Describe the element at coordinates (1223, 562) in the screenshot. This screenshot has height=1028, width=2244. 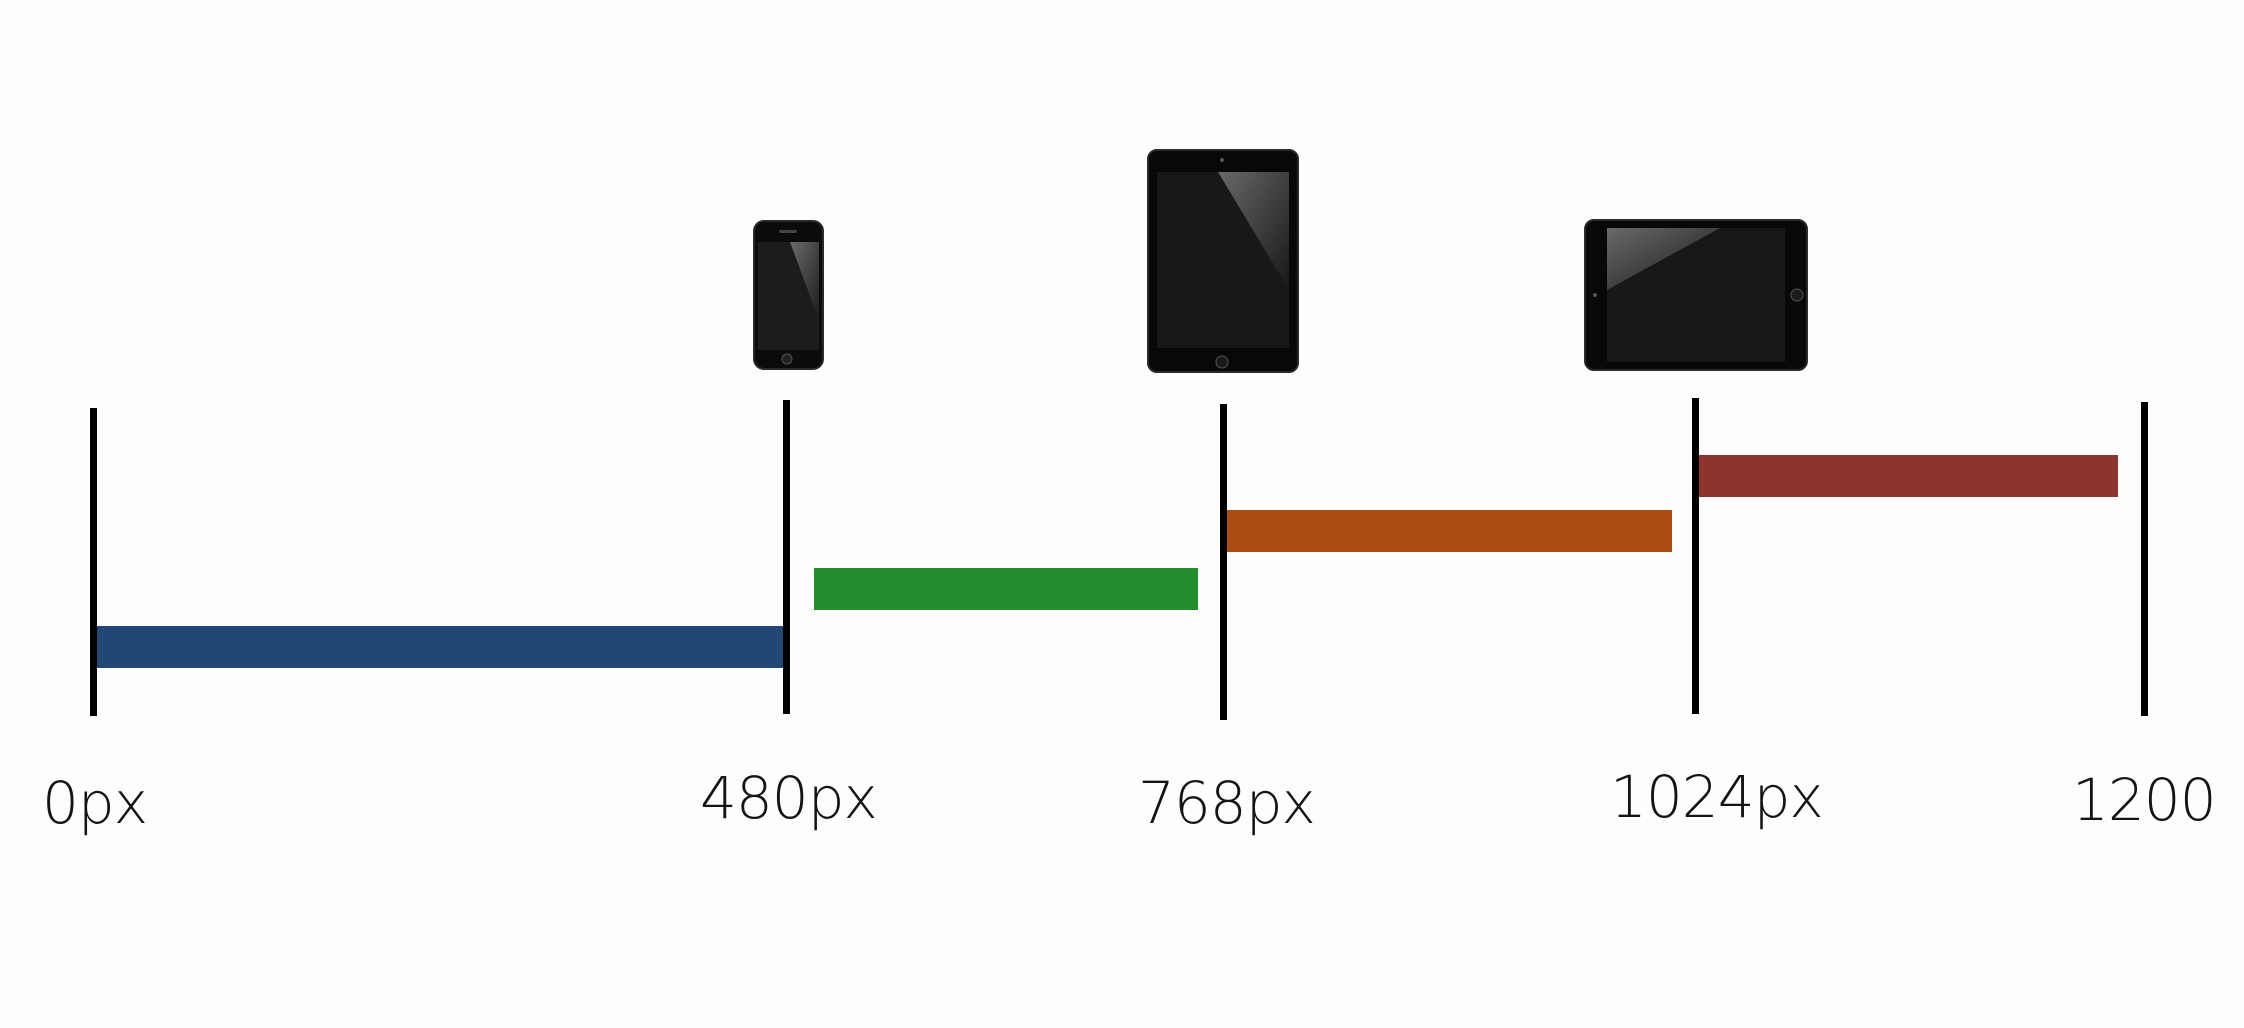
I see `divider-line-768px` at that location.